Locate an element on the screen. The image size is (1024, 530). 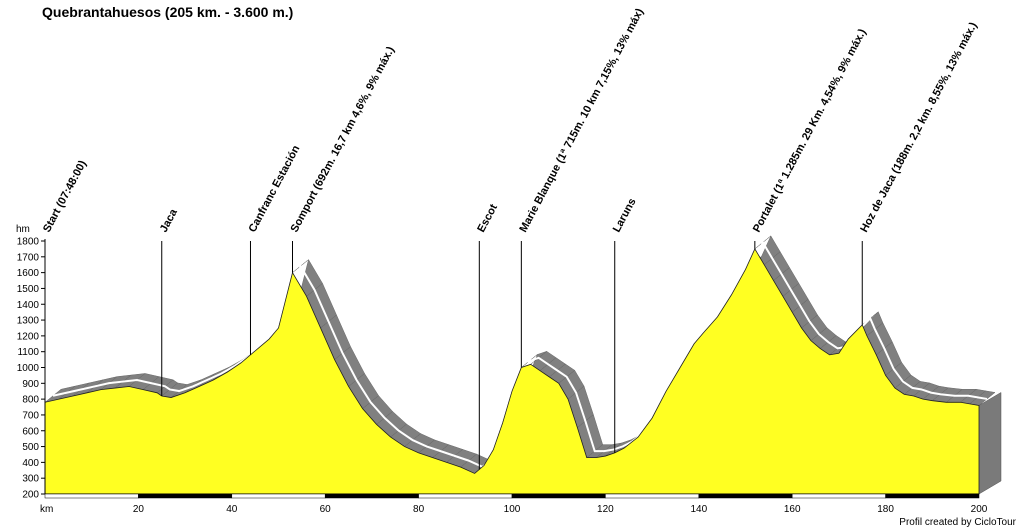
x-tick-label: 20 is located at coordinates (139, 509).